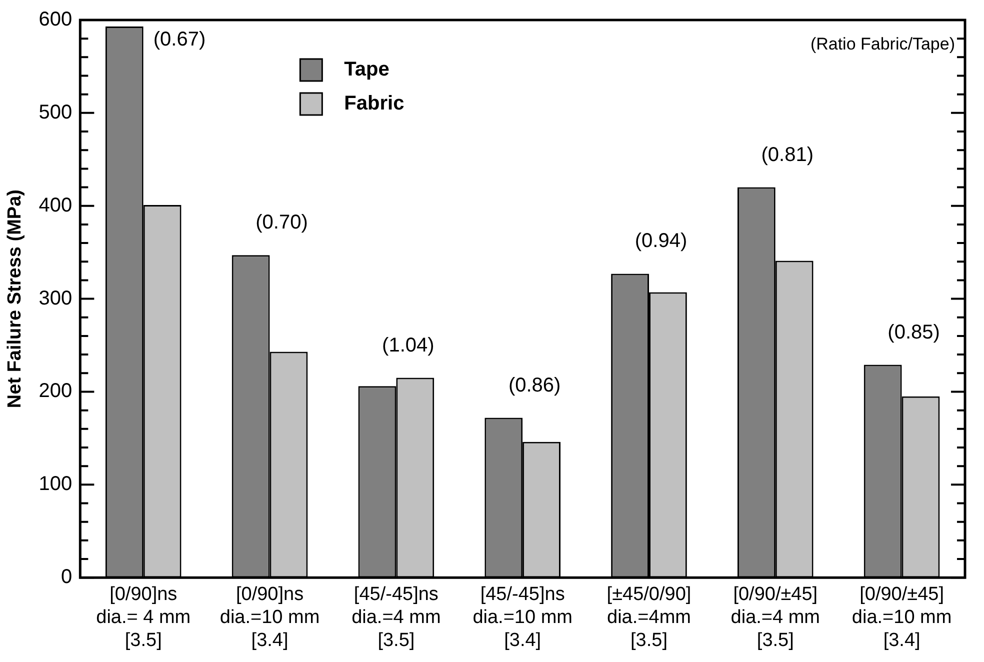 The image size is (984, 662). I want to click on annotation: (1.04), so click(408, 345).